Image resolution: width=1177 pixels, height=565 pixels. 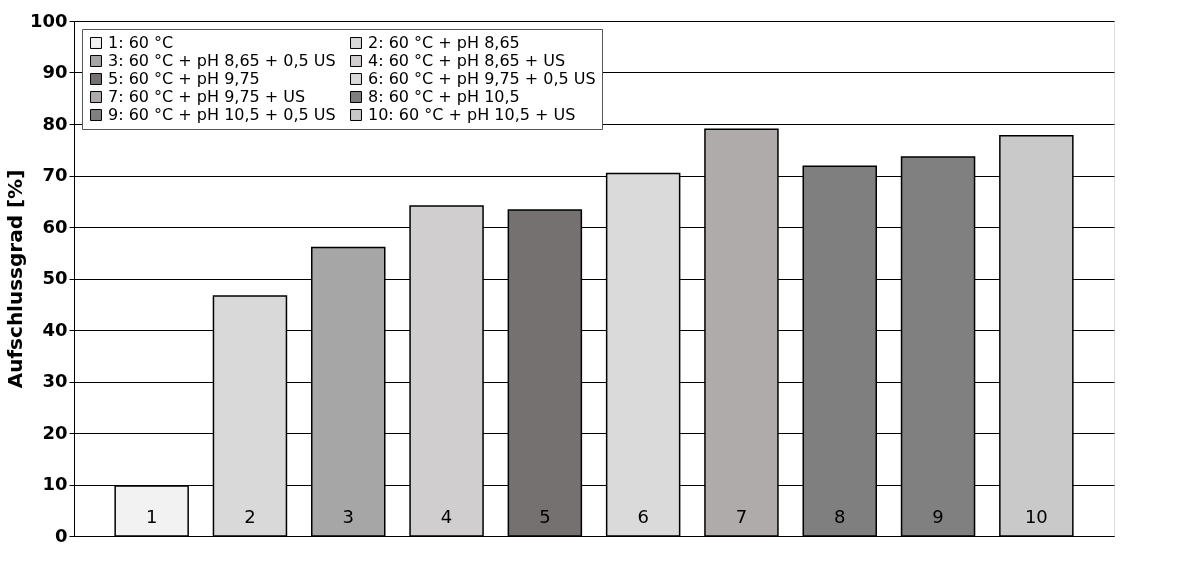 I want to click on x-tick-label: 5, so click(x=545, y=516).